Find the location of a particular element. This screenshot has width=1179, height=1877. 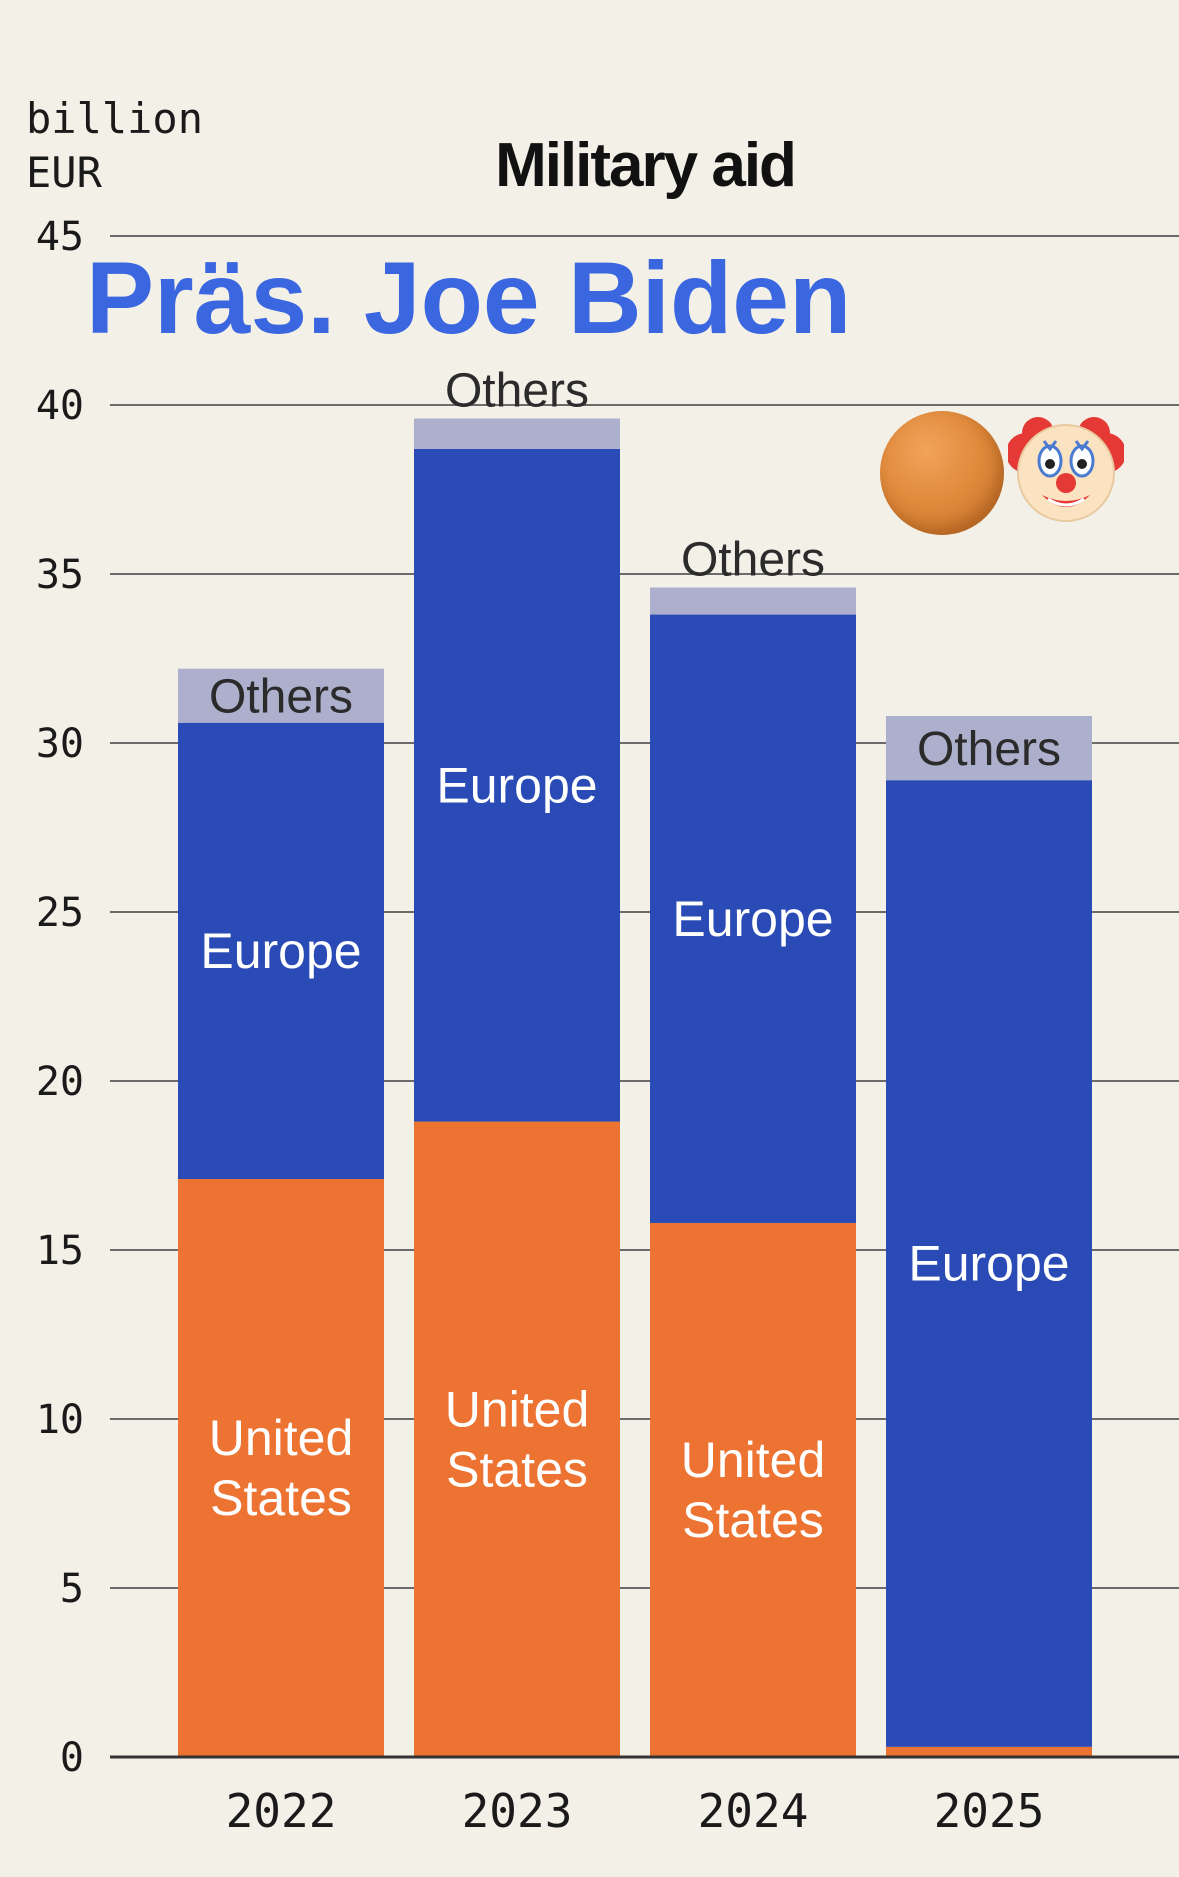

x-tick-label: 2023 is located at coordinates (517, 1811).